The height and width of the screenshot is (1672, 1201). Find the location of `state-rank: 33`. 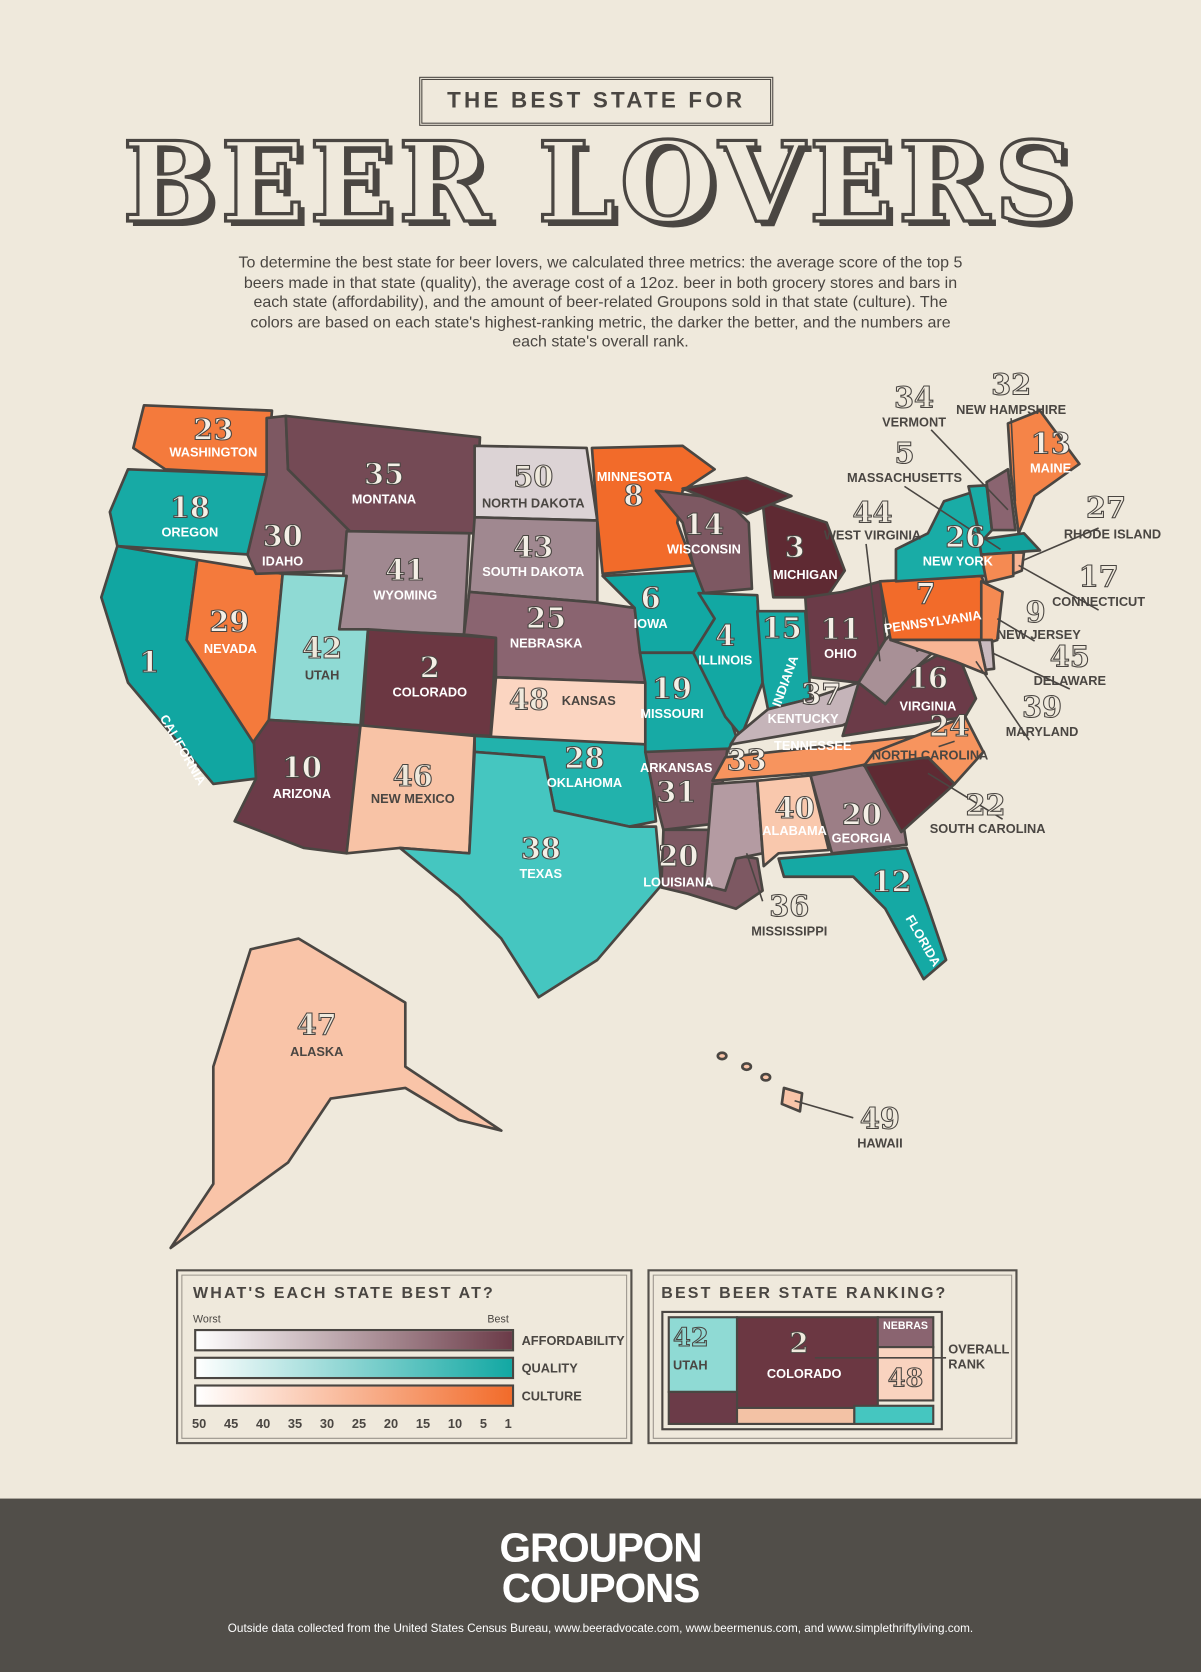

state-rank: 33 is located at coordinates (747, 760).